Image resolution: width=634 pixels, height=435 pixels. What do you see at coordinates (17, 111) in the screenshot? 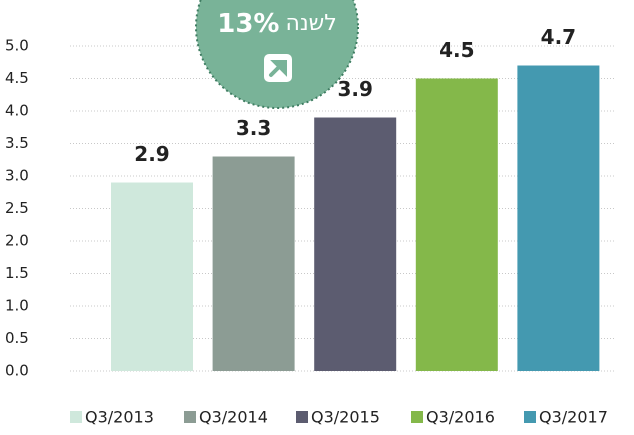
I see `y-tick-label: 4.0` at bounding box center [17, 111].